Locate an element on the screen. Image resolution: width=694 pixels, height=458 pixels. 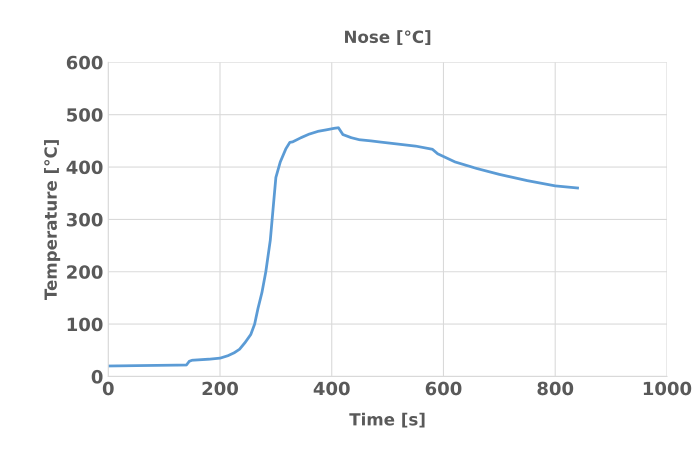
y-tick-label: 400 is located at coordinates (84, 167).